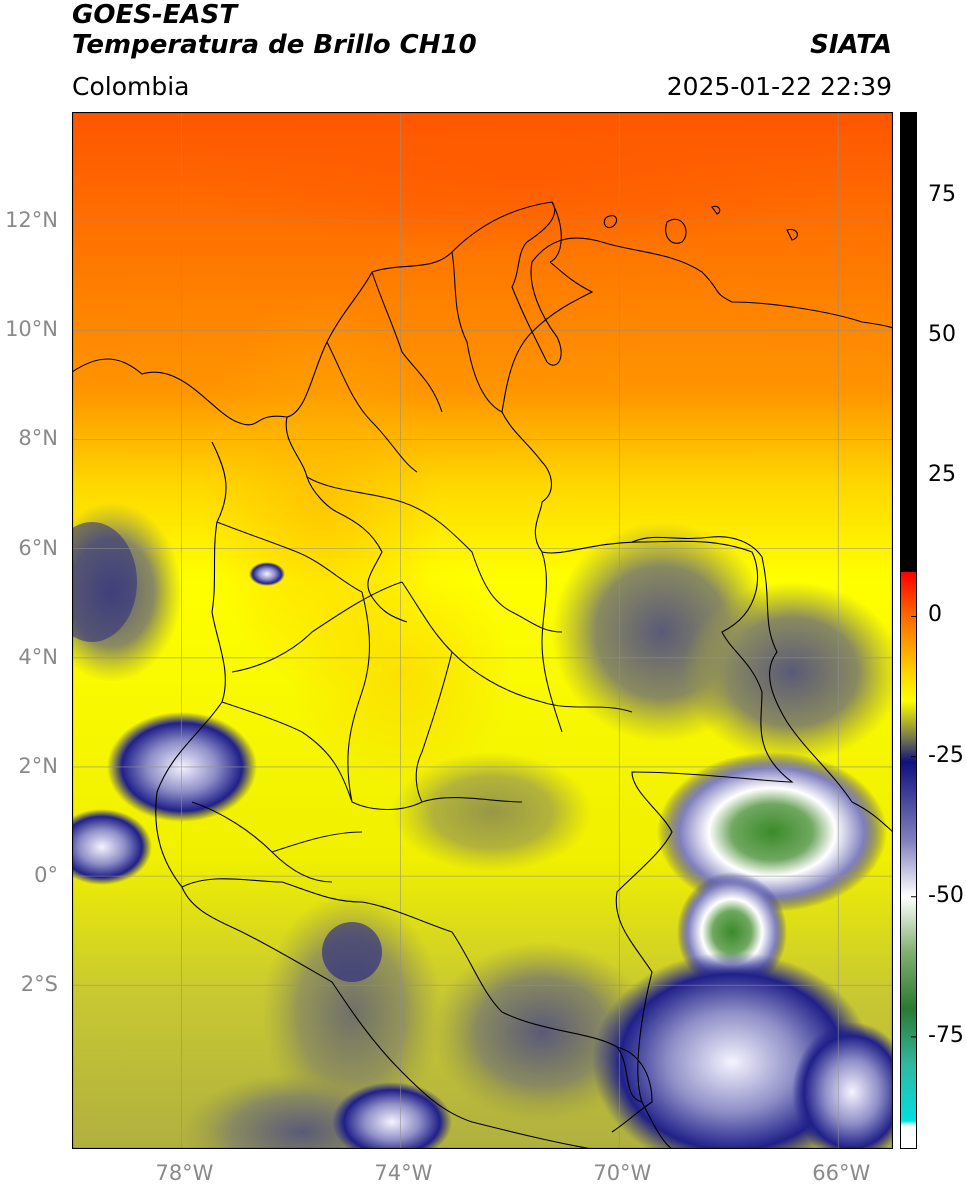 Image resolution: width=966 pixels, height=1190 pixels. I want to click on caribbean-islands, so click(700, 224).